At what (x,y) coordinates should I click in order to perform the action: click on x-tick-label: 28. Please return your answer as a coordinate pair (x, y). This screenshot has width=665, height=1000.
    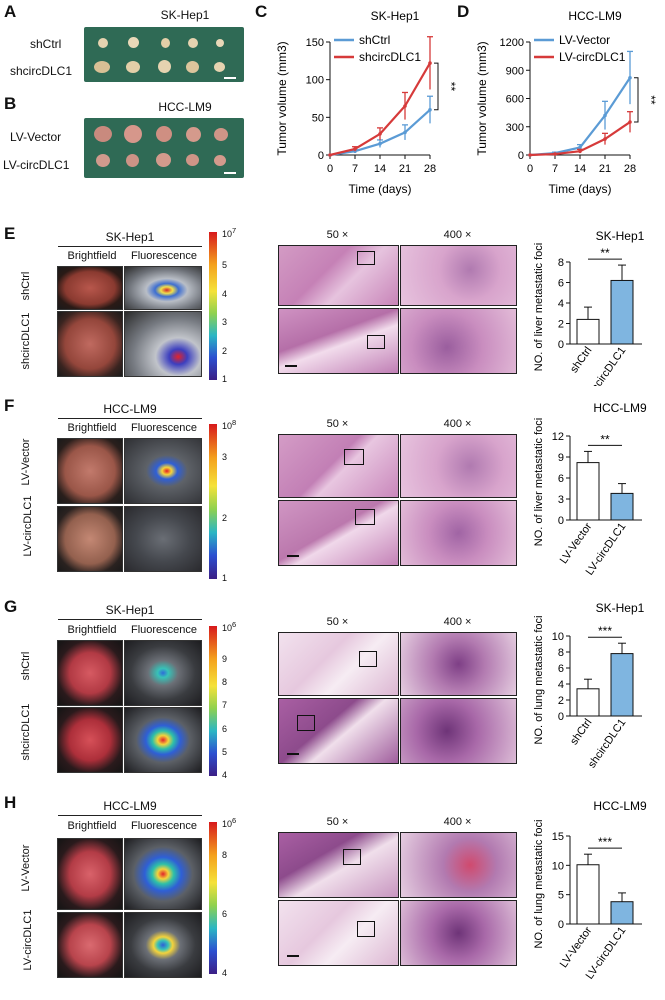
    Looking at the image, I should click on (630, 169).